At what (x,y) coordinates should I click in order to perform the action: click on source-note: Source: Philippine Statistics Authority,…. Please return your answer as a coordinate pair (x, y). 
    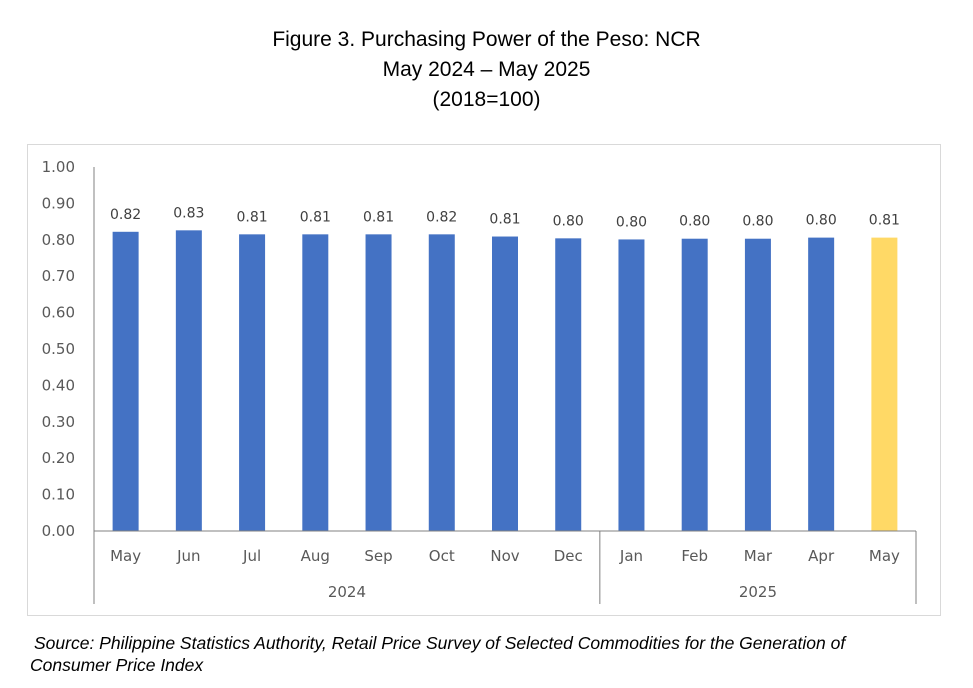
    Looking at the image, I should click on (495, 654).